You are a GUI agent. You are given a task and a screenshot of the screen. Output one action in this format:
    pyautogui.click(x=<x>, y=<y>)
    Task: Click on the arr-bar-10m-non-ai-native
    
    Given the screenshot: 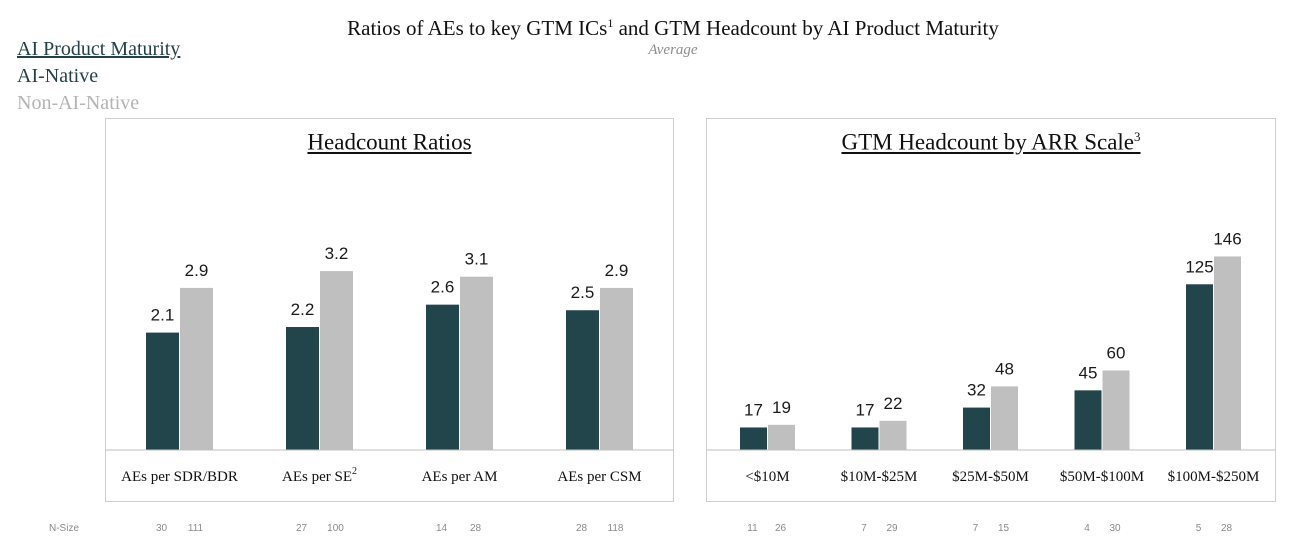 What is the action you would take?
    pyautogui.click(x=781, y=437)
    